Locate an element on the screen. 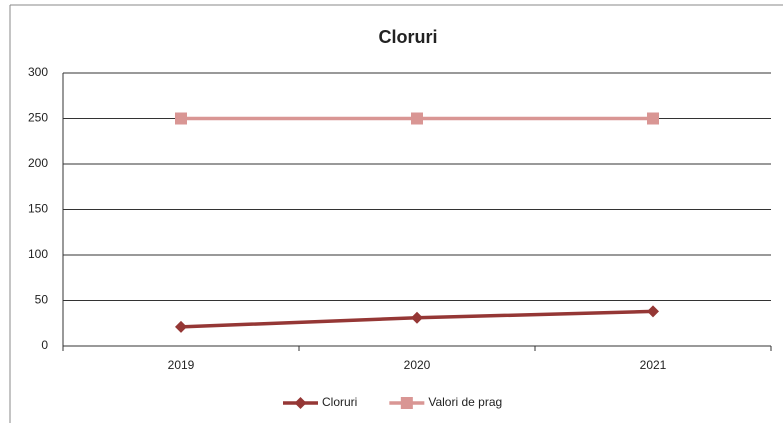 Image resolution: width=783 pixels, height=423 pixels. y-tick-label: 200 is located at coordinates (38, 163).